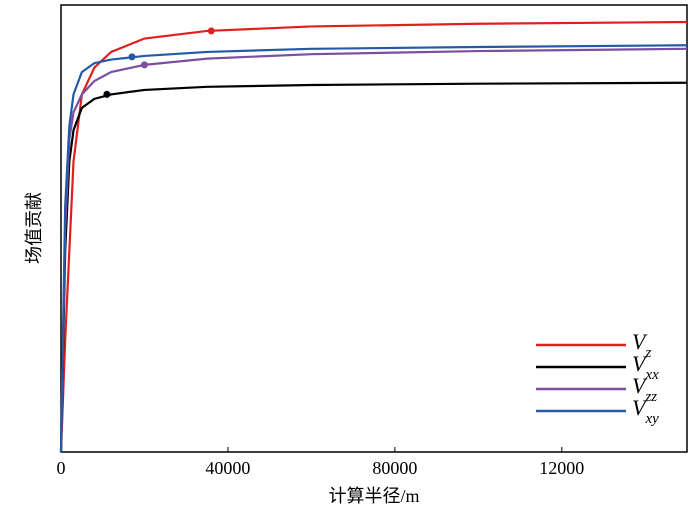  I want to click on legend-label: Vxx, so click(645, 367).